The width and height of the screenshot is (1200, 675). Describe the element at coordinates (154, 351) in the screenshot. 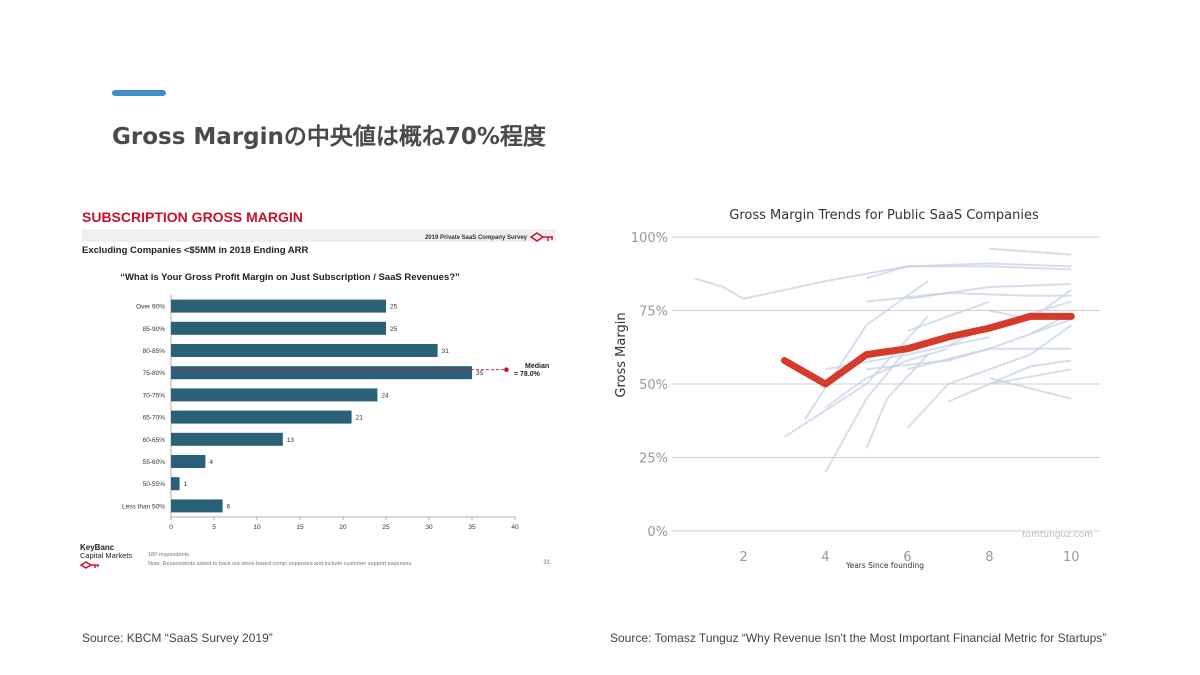

I see `bar-category-label: 80-85%` at that location.